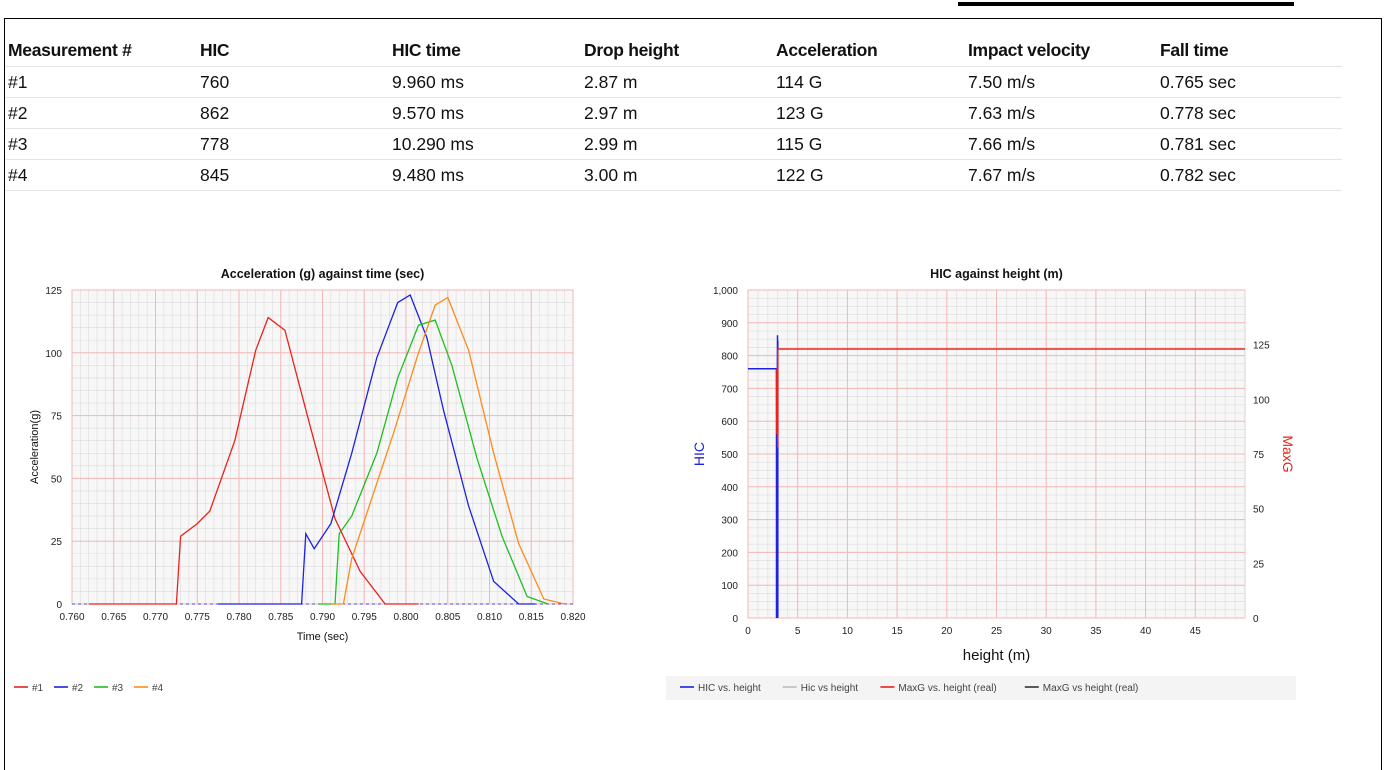 The width and height of the screenshot is (1386, 770). I want to click on x-tick-label: 20, so click(947, 631).